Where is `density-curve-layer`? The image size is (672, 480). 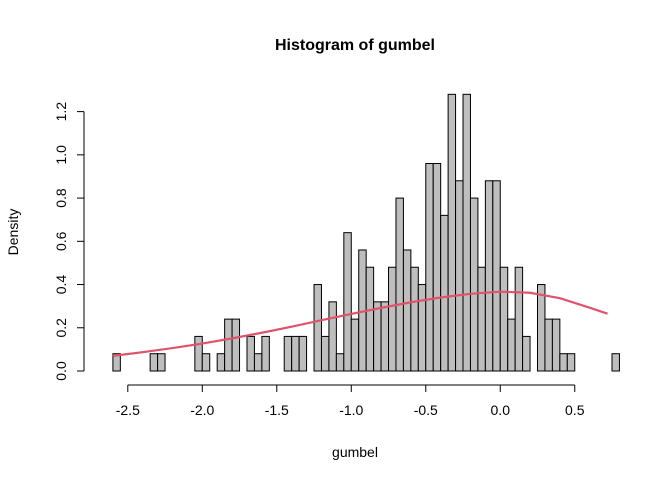
density-curve-layer is located at coordinates (360, 323).